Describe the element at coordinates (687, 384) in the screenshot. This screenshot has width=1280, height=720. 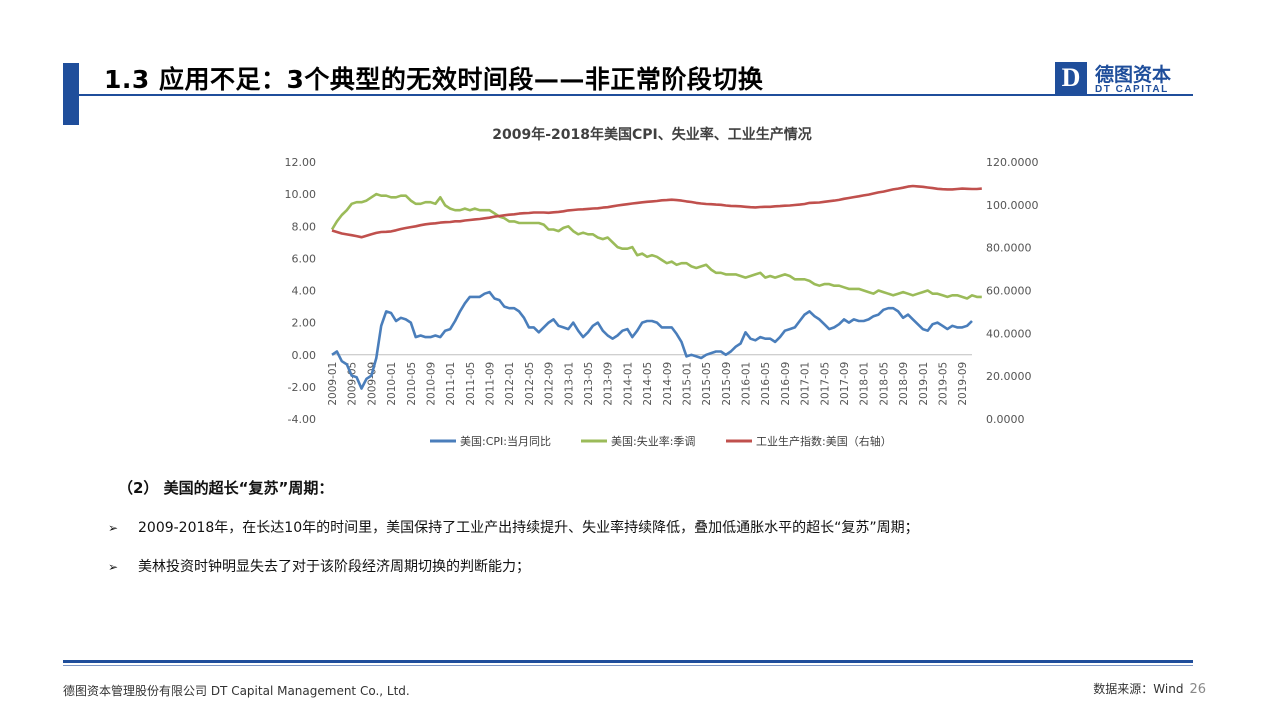
I see `x-tick-label: 2015-01` at that location.